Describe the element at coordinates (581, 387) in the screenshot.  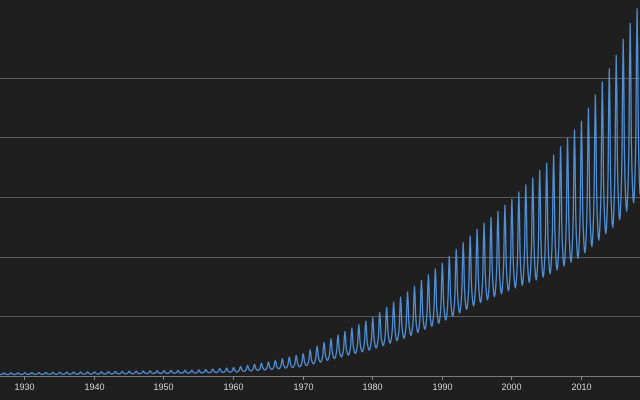
I see `x-tick-label: 2010` at that location.